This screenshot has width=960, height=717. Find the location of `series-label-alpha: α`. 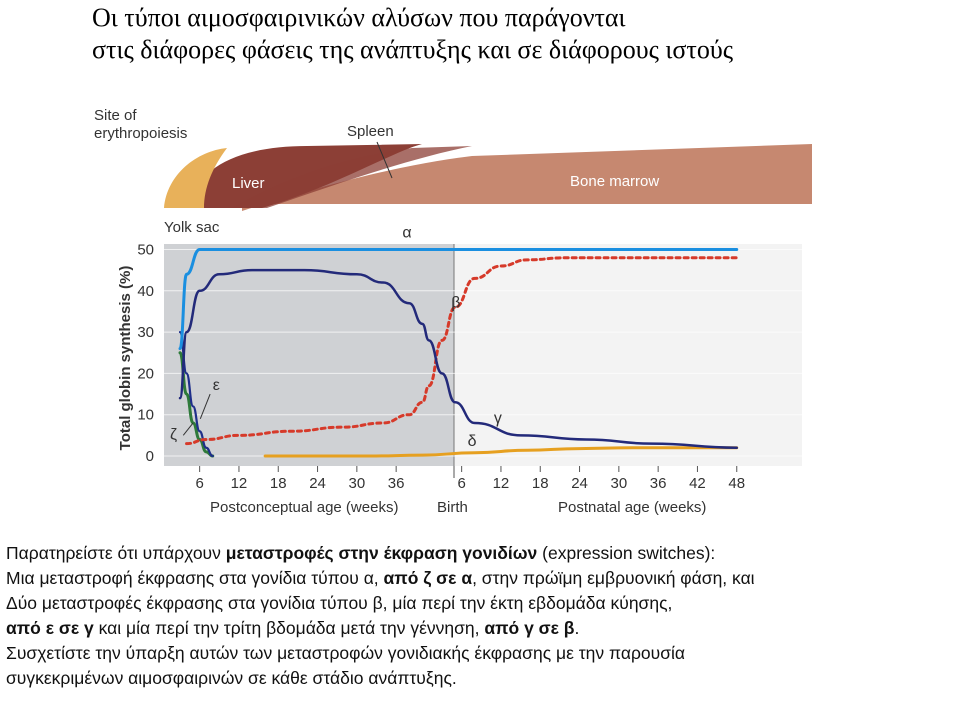

series-label-alpha: α is located at coordinates (406, 233).